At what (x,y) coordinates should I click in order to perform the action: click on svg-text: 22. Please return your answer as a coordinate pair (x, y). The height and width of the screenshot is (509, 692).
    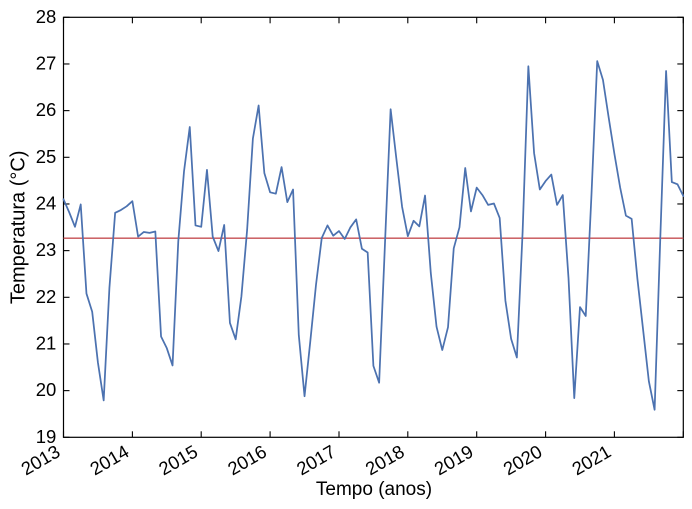
    Looking at the image, I should click on (46, 296).